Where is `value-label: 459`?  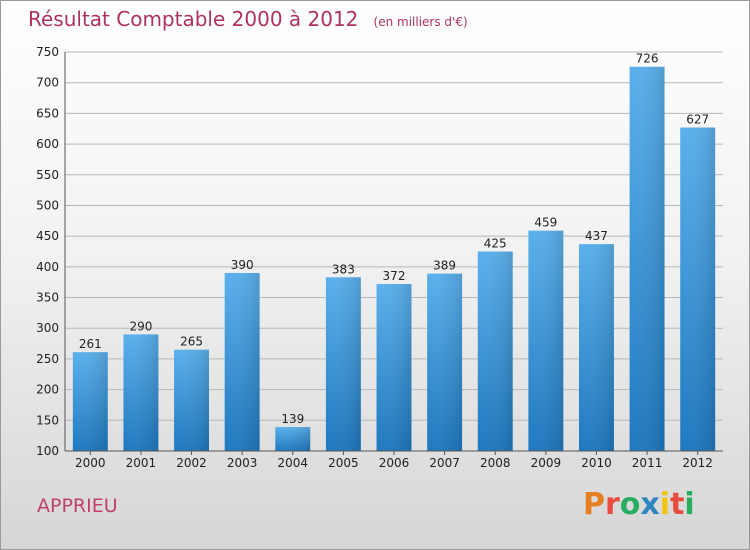
value-label: 459 is located at coordinates (545, 223).